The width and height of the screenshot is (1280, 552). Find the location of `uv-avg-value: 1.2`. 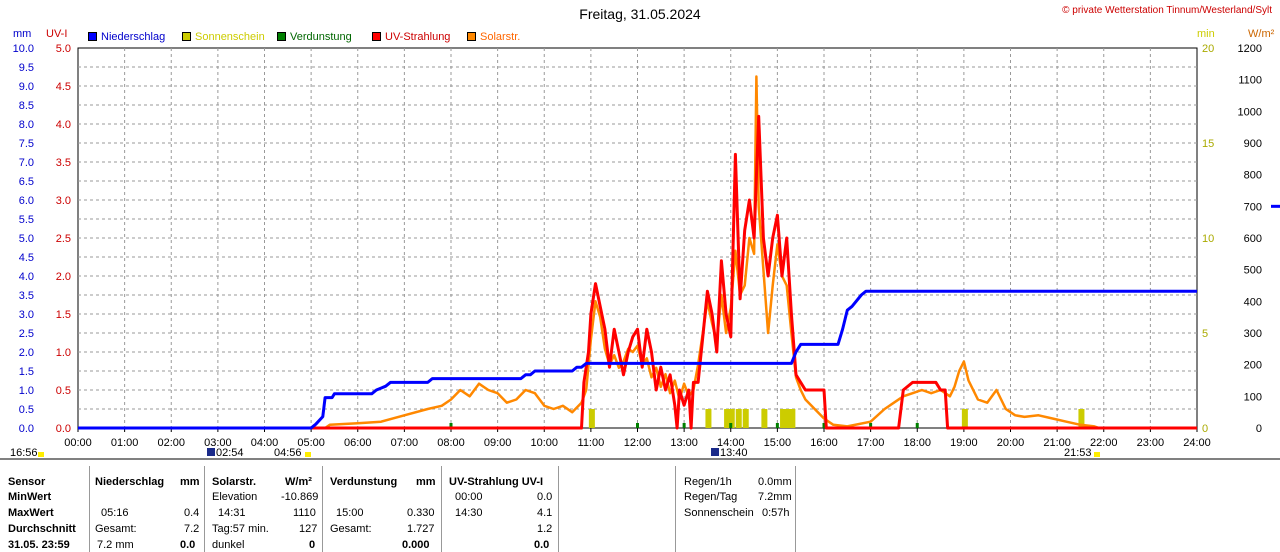

uv-avg-value: 1.2 is located at coordinates (545, 529).